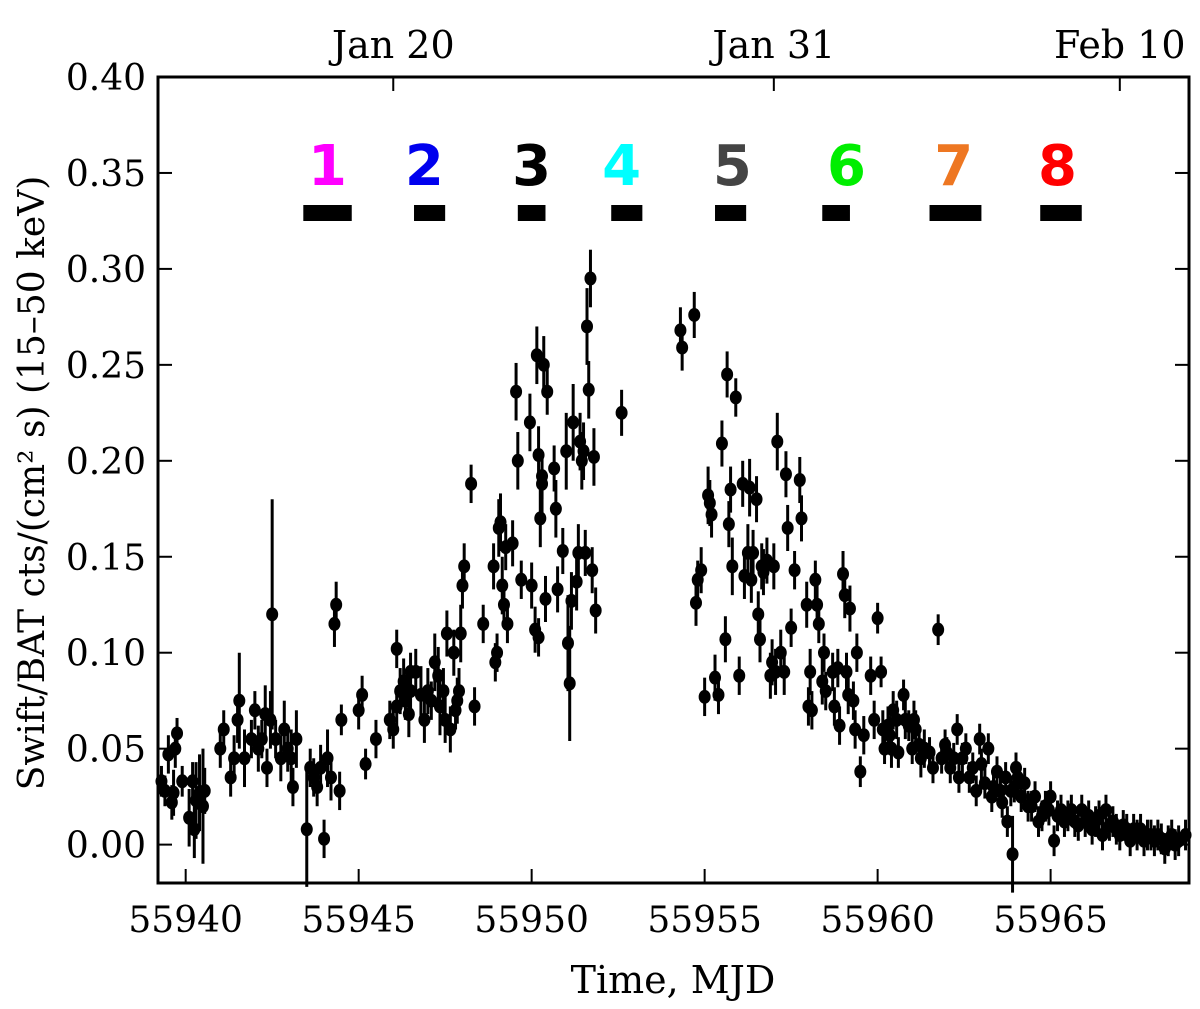 The height and width of the screenshot is (1009, 1200). I want to click on y-tick-label: 0.10, so click(106, 654).